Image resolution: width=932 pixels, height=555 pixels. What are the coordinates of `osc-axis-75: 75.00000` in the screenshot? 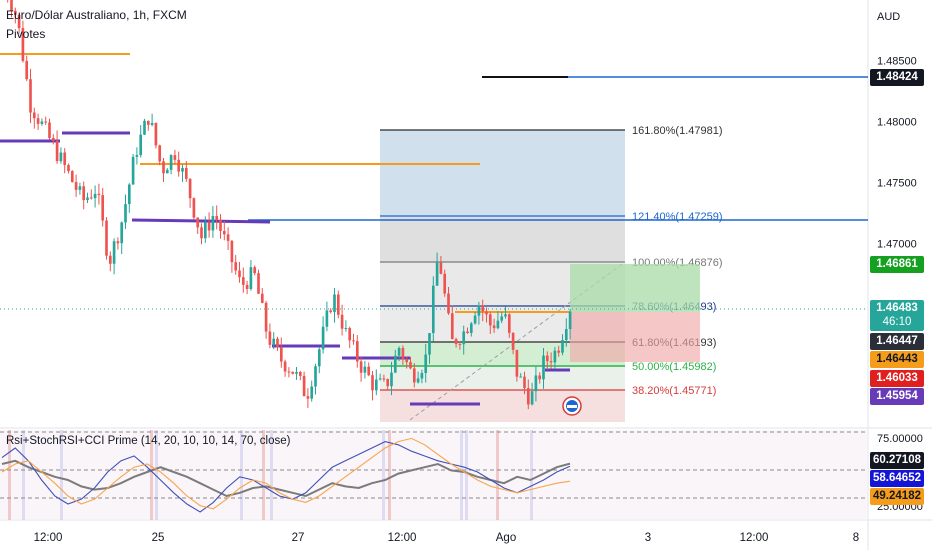 It's located at (900, 439).